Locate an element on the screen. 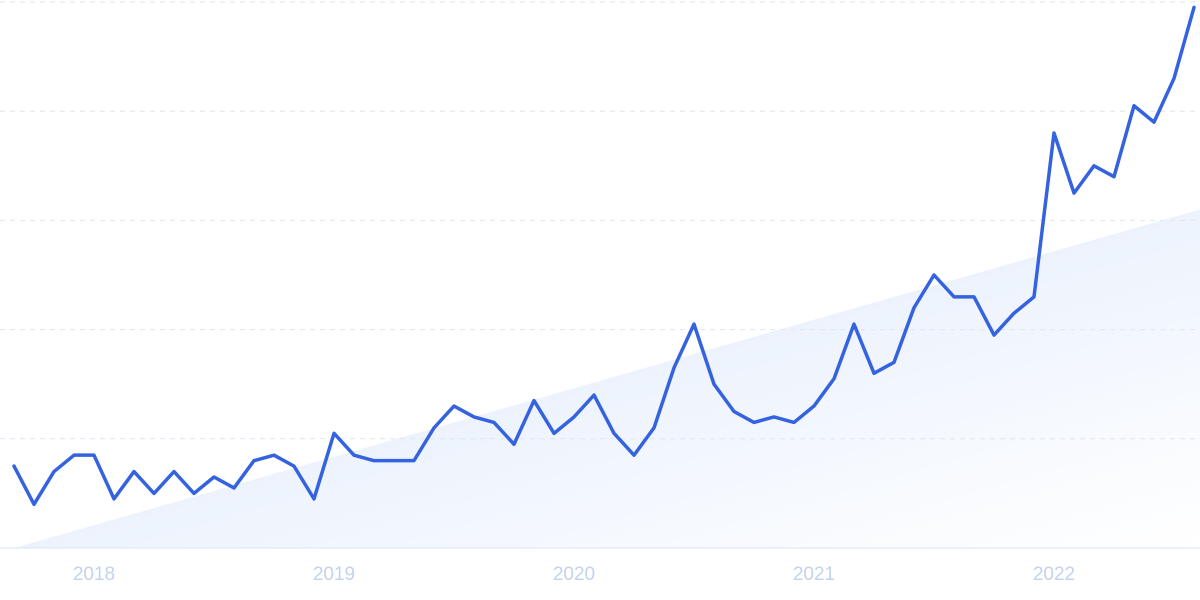  x-tick-label: 2020 is located at coordinates (574, 574).